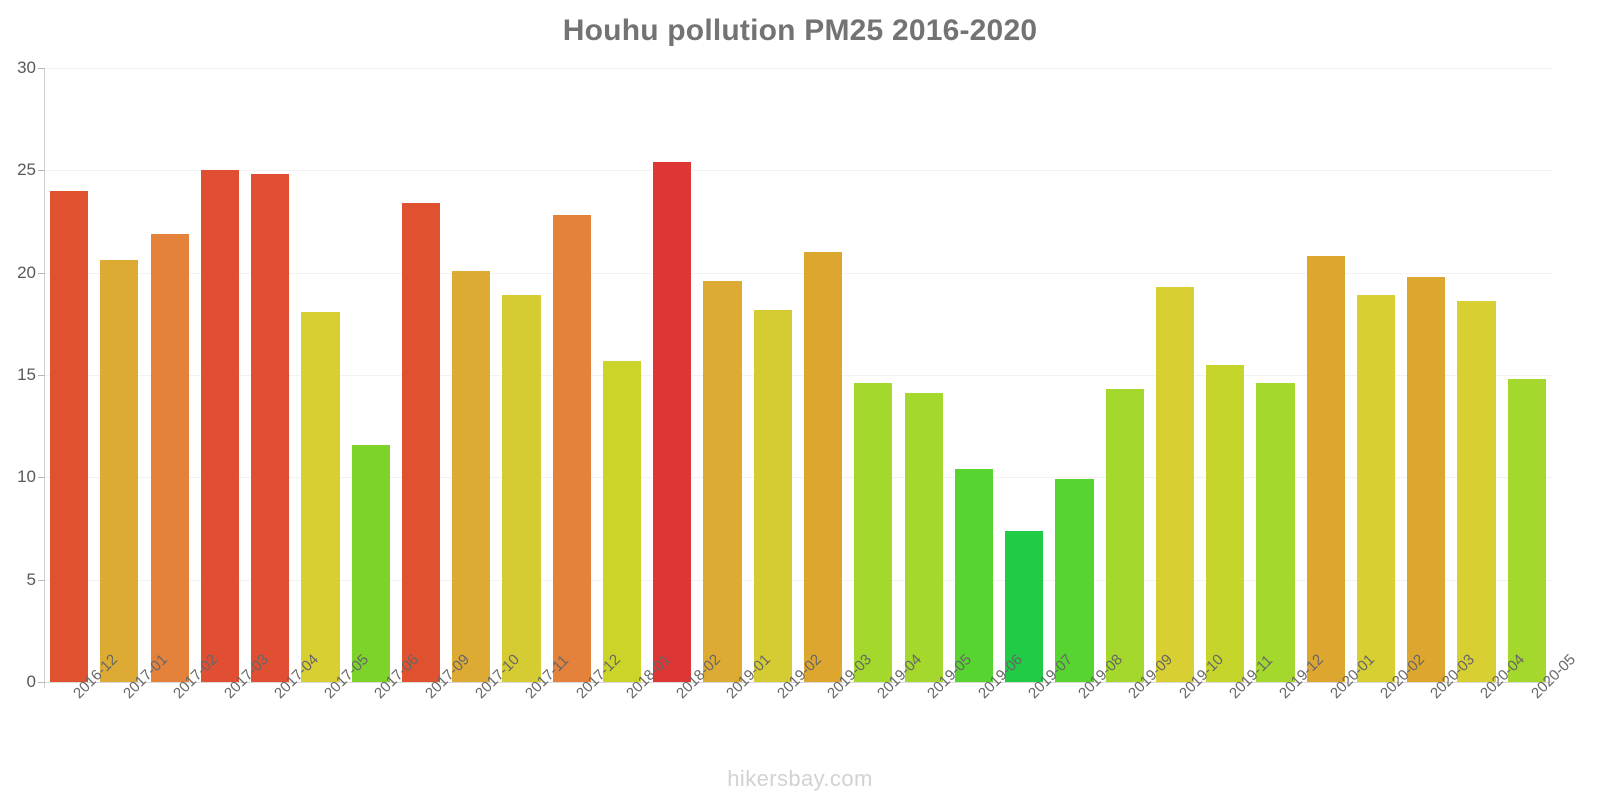 The height and width of the screenshot is (800, 1600). What do you see at coordinates (26, 170) in the screenshot?
I see `y-tick-label-25: 25` at bounding box center [26, 170].